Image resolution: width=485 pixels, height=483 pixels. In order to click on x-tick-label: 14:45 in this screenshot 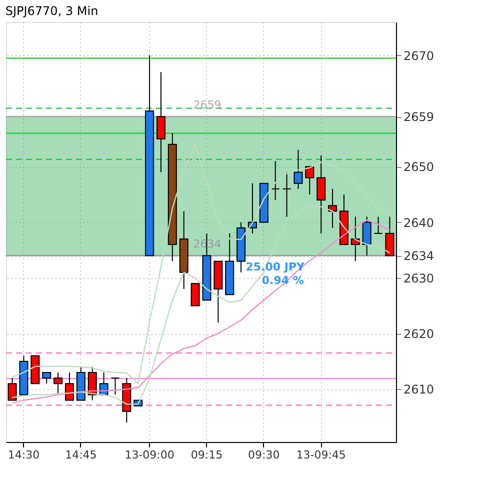, I will do `click(81, 455)`.